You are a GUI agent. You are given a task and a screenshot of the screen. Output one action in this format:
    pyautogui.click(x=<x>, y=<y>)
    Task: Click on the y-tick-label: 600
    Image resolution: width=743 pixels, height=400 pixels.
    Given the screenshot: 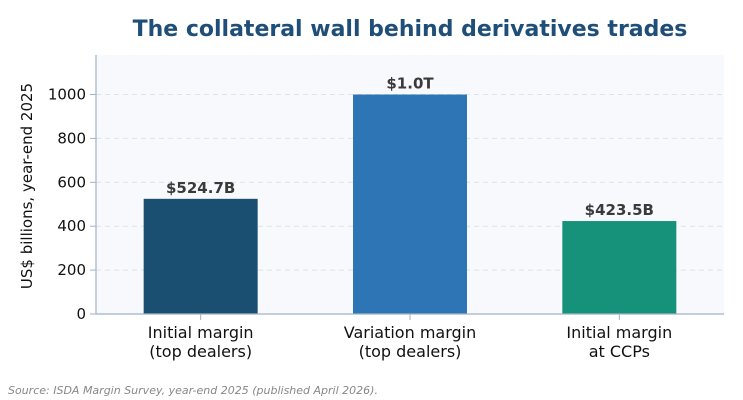 What is the action you would take?
    pyautogui.click(x=71, y=182)
    